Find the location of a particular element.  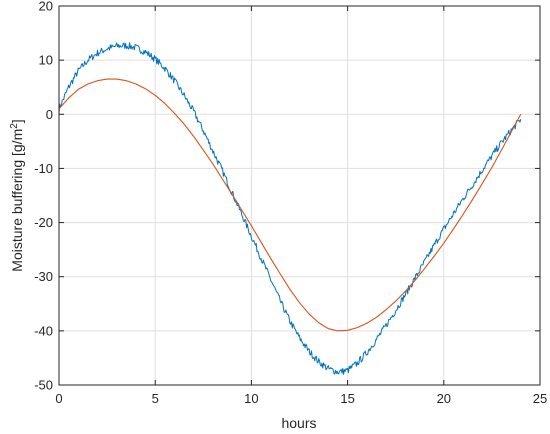

y-tick-label: -20 is located at coordinates (43, 222).